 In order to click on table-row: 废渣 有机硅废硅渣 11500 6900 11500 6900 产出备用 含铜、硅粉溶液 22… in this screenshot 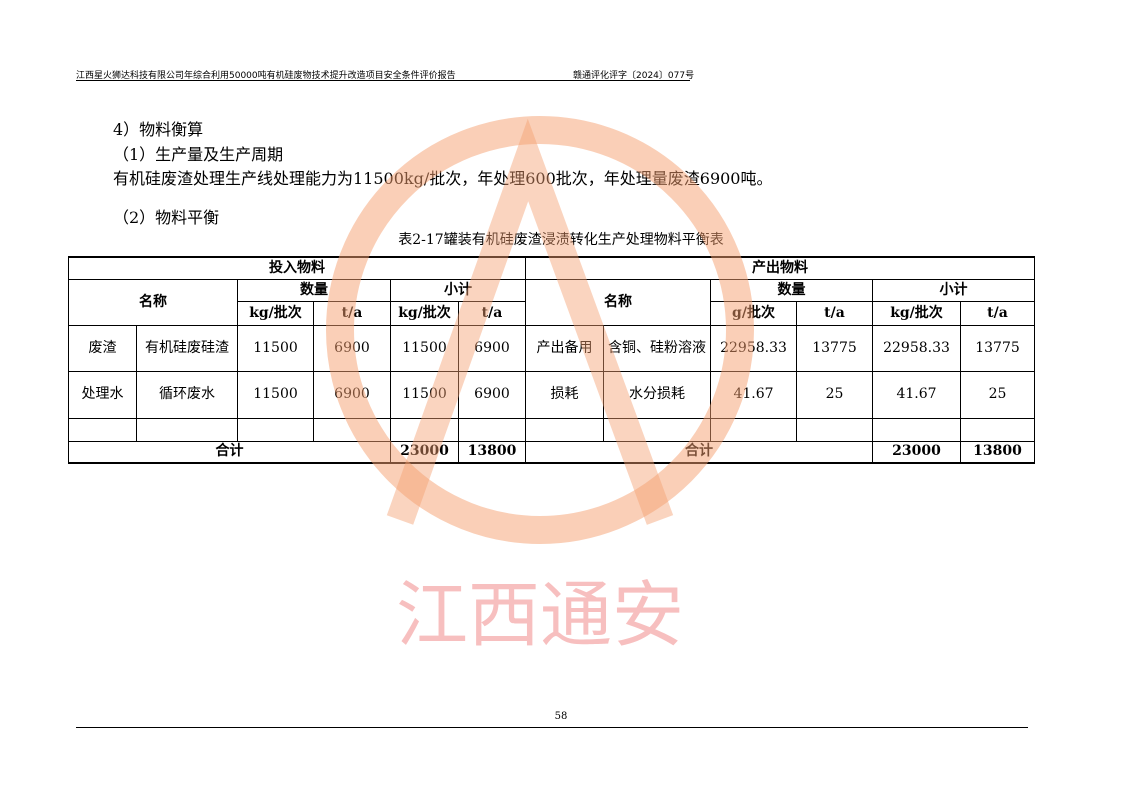, I will do `click(551, 348)`.